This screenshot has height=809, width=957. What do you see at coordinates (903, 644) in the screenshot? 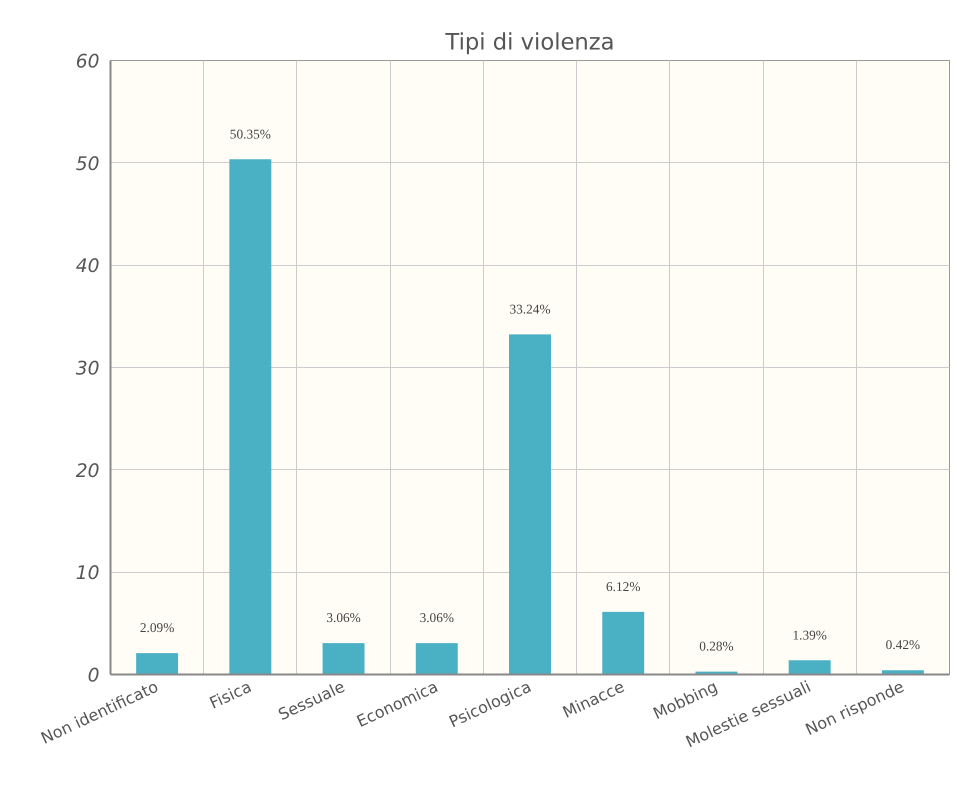
I see `data-label: 0.42%` at bounding box center [903, 644].